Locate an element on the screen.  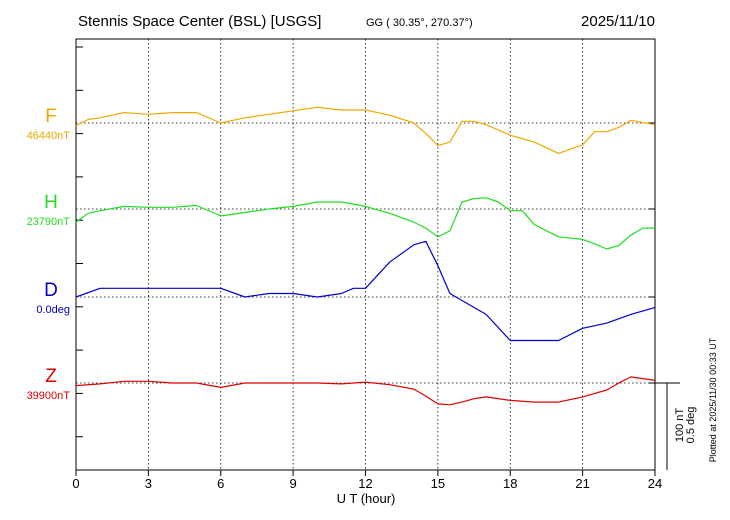
series-baseline-H: 23790nT is located at coordinates (49, 222).